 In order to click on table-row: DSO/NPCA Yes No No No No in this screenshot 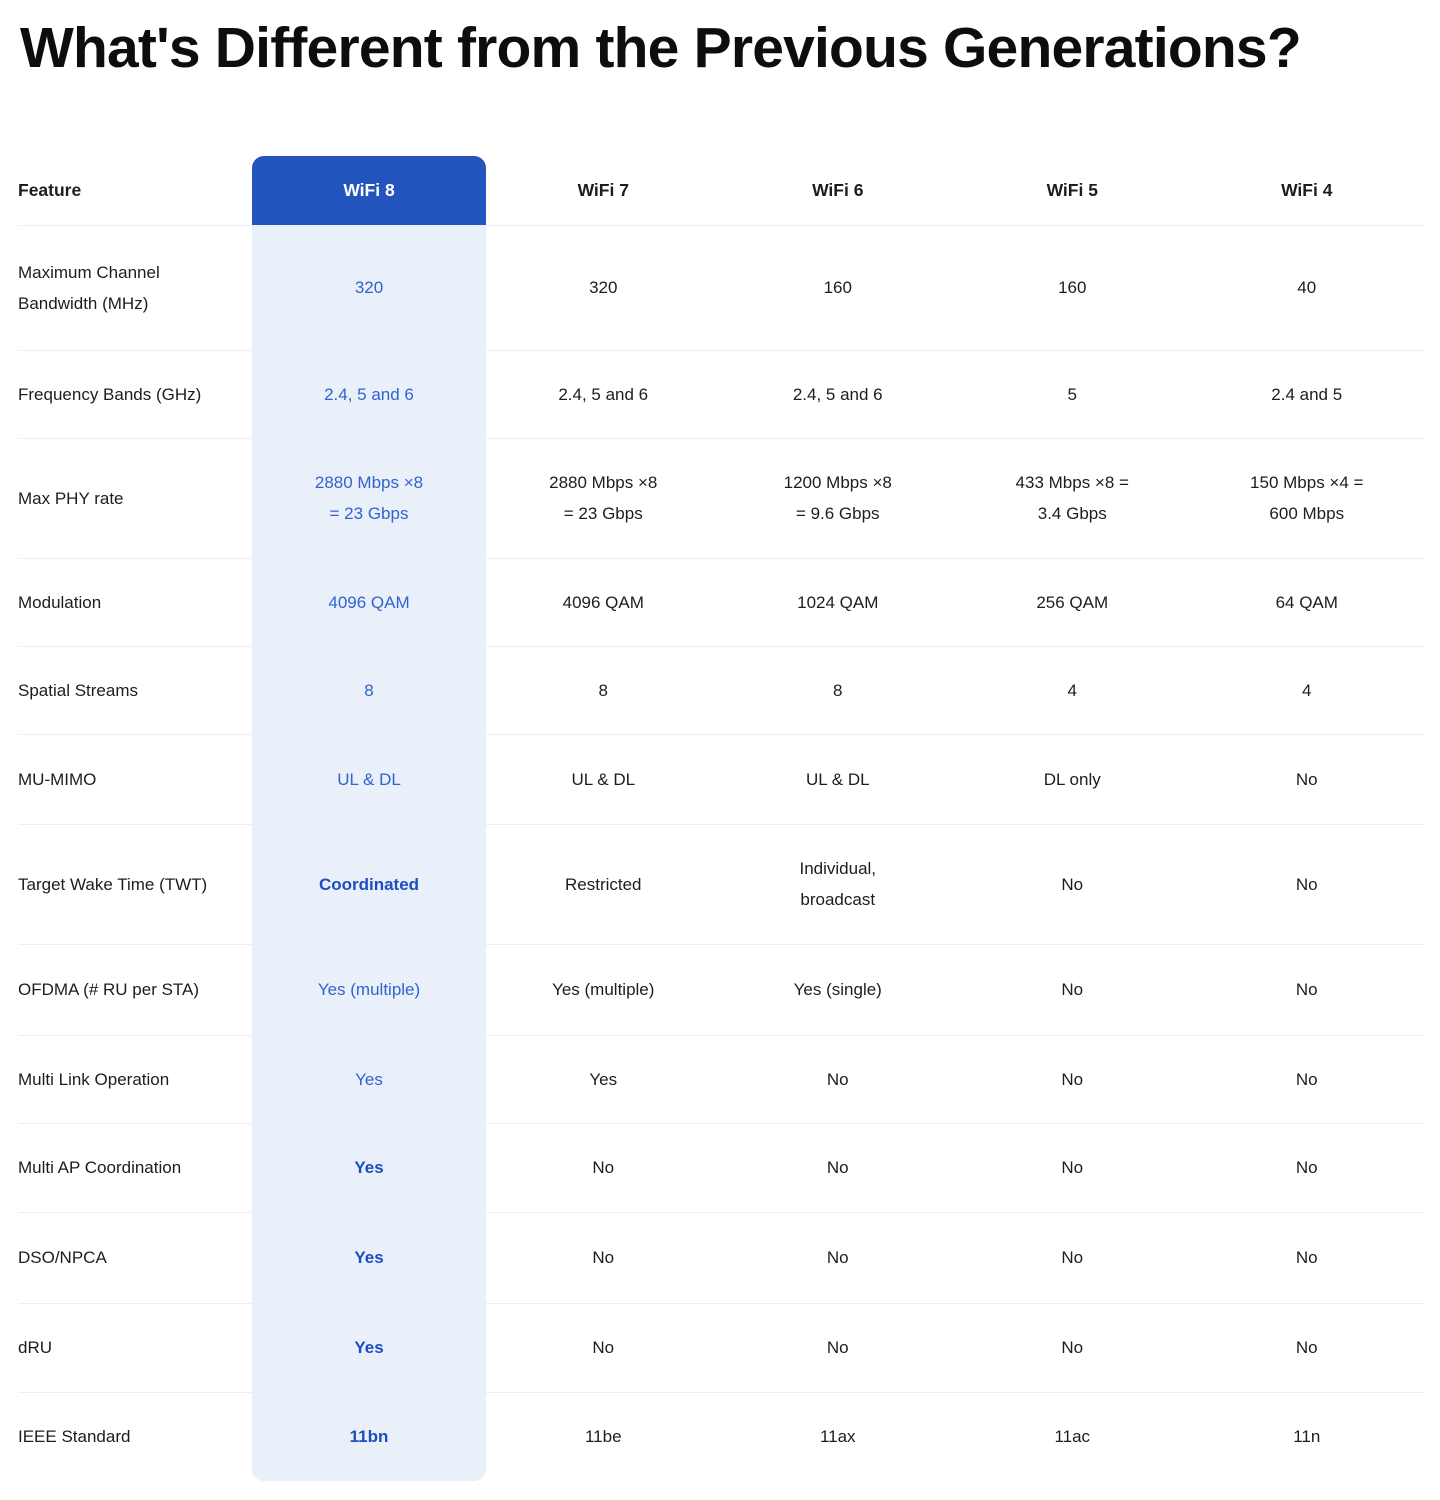, I will do `click(721, 1258)`.